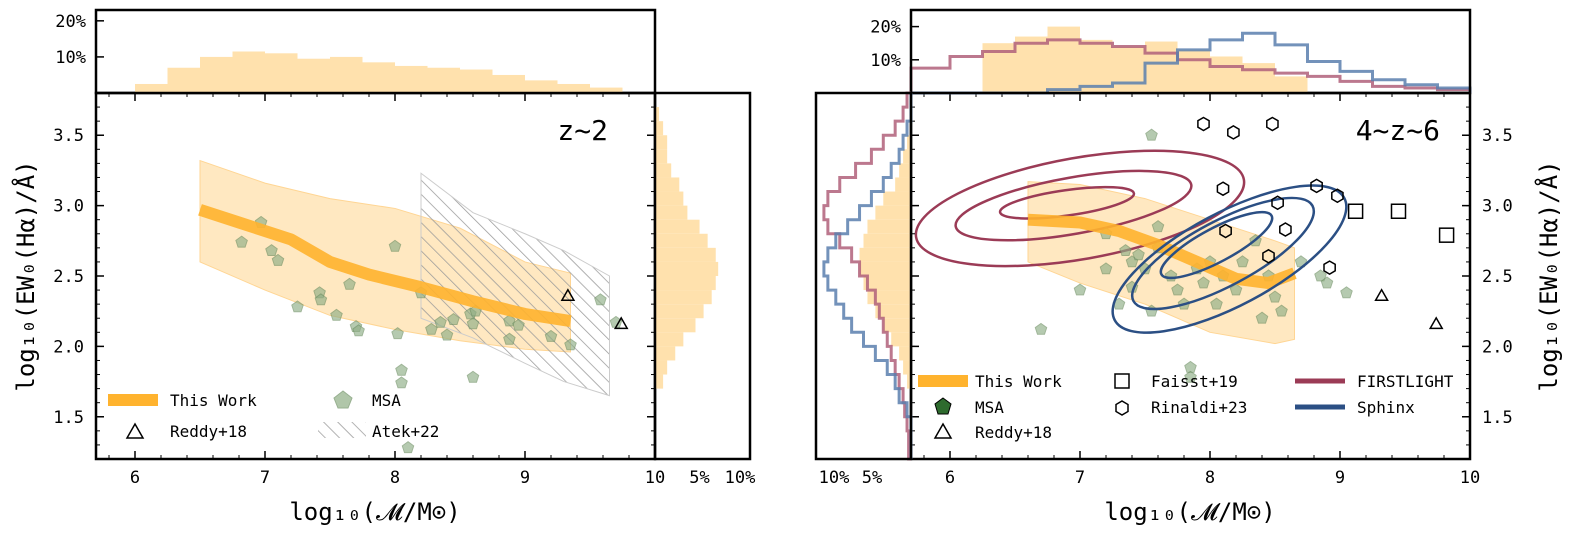 The image size is (1578, 534). Describe the element at coordinates (699, 478) in the screenshot. I see `side-hist-x-tick-label: 5%` at that location.